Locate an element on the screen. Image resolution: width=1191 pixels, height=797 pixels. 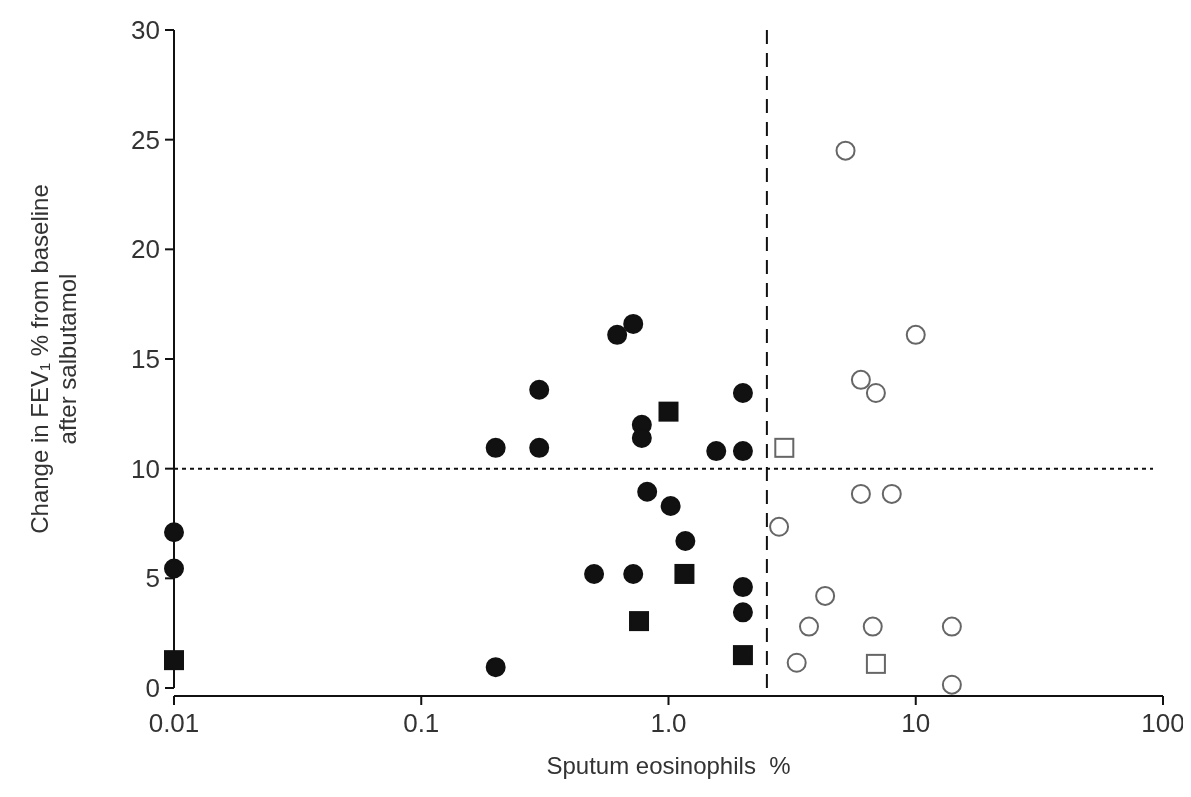
y-tick-label: 10 is located at coordinates (145, 468).